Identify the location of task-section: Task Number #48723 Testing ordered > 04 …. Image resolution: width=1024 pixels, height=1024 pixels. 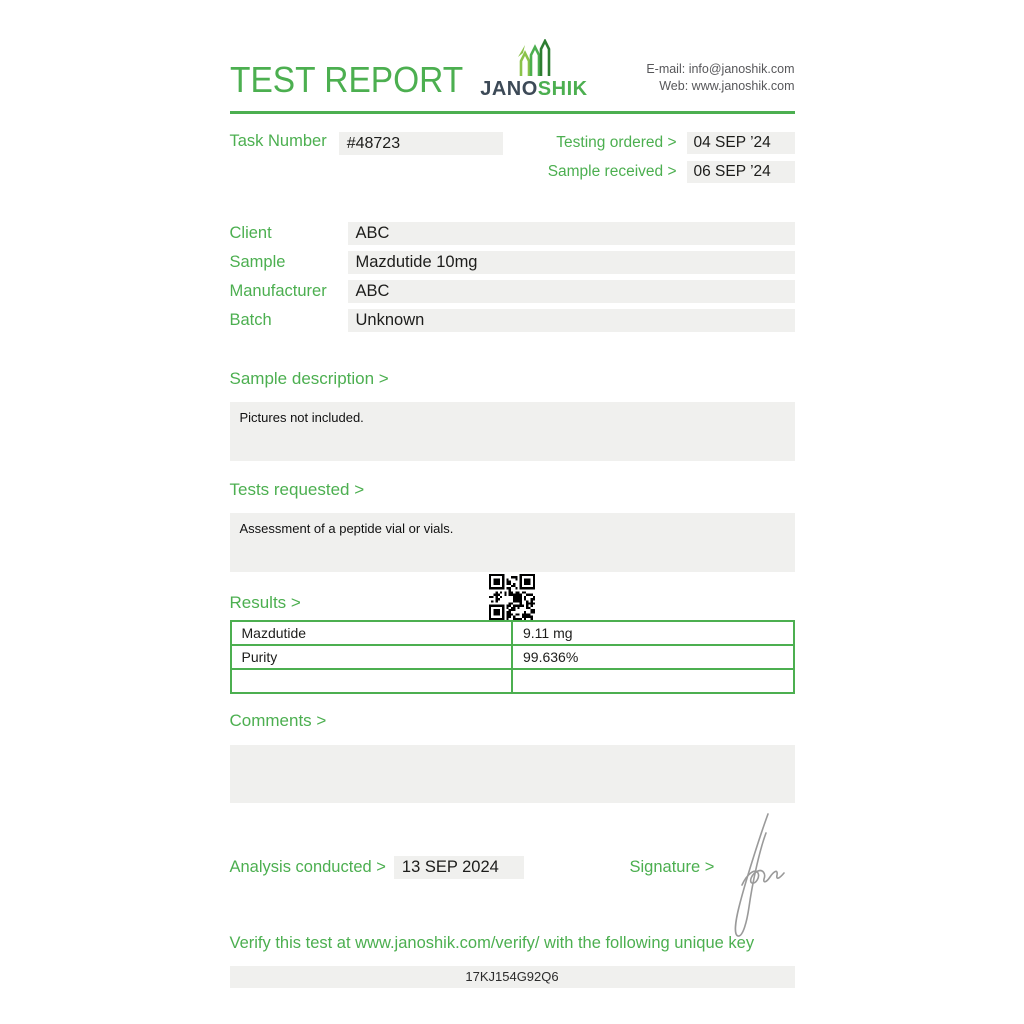
(512, 157).